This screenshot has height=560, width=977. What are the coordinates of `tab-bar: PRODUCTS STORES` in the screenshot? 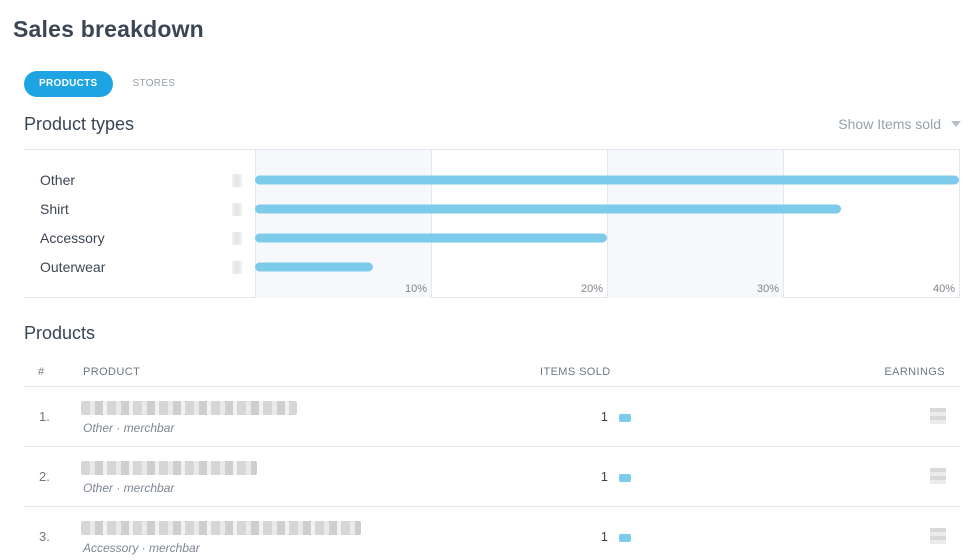 It's located at (107, 84).